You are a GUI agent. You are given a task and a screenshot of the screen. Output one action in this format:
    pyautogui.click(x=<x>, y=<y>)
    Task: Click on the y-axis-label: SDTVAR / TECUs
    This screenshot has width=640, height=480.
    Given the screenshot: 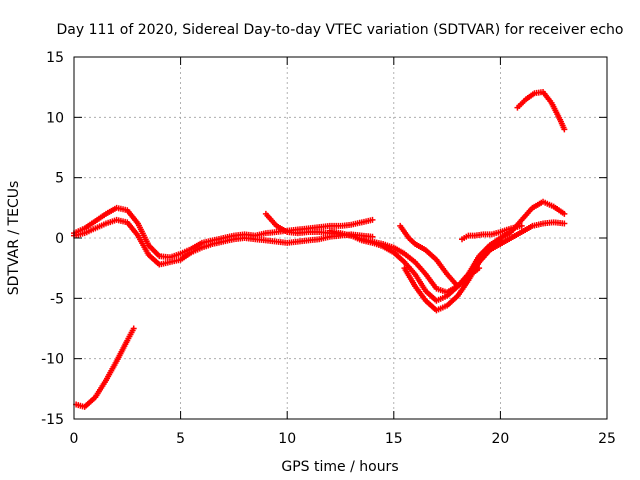 What is the action you would take?
    pyautogui.click(x=14, y=238)
    